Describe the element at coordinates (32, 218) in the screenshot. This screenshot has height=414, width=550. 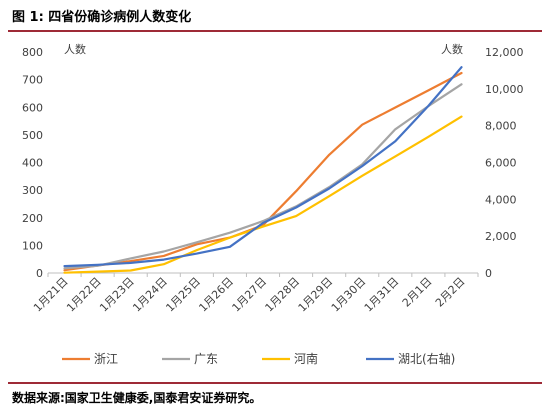
I see `left-tick-label: 200` at that location.